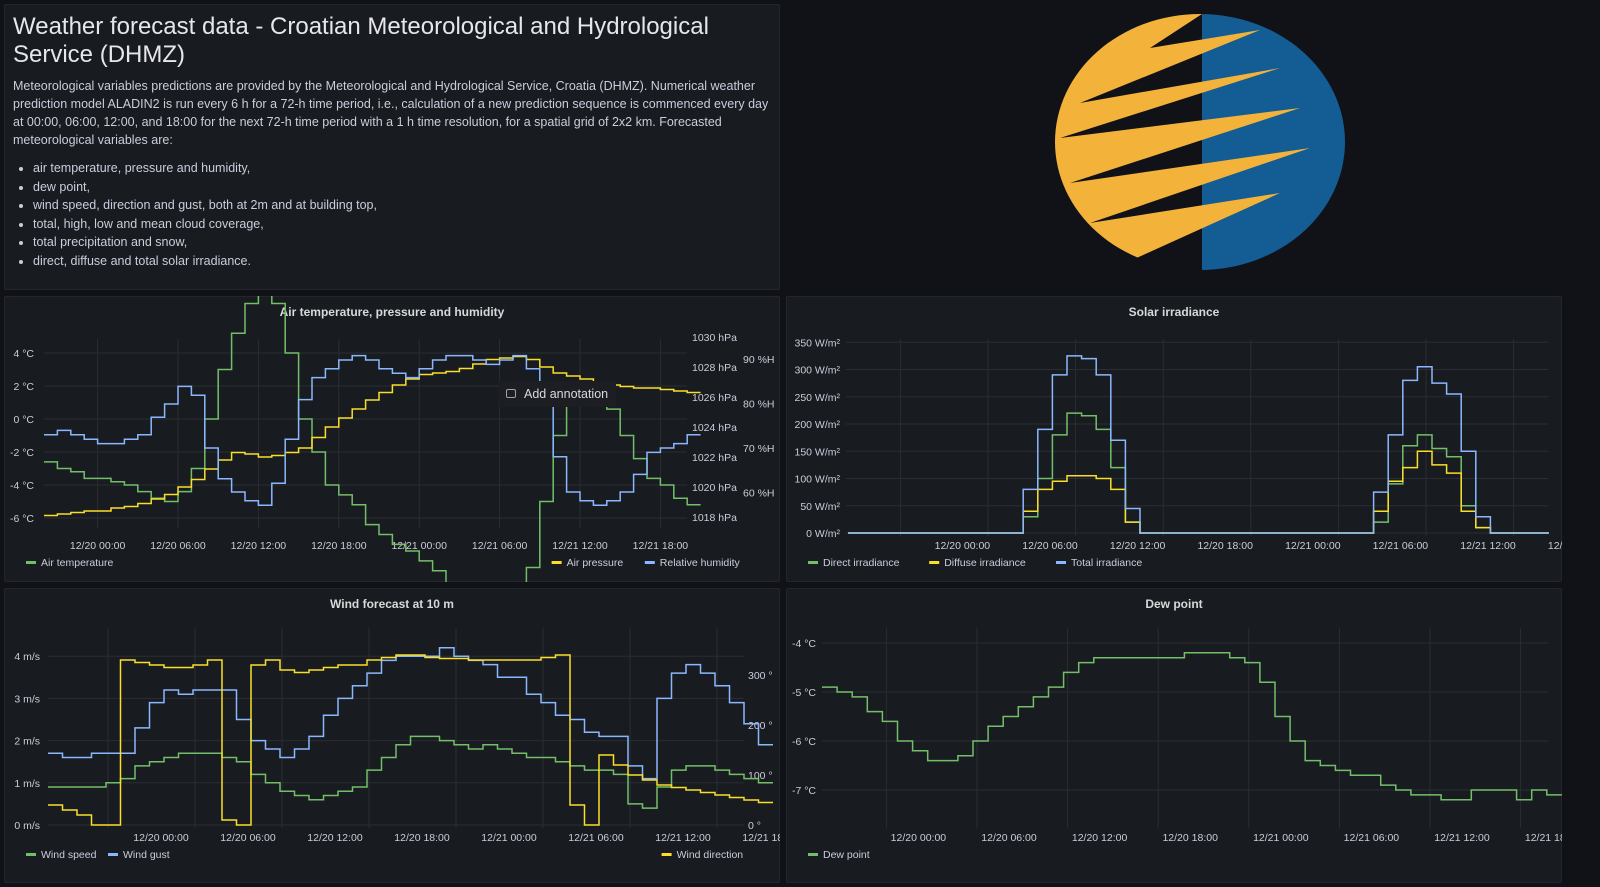 Image resolution: width=1600 pixels, height=887 pixels. I want to click on comment-icon, so click(511, 393).